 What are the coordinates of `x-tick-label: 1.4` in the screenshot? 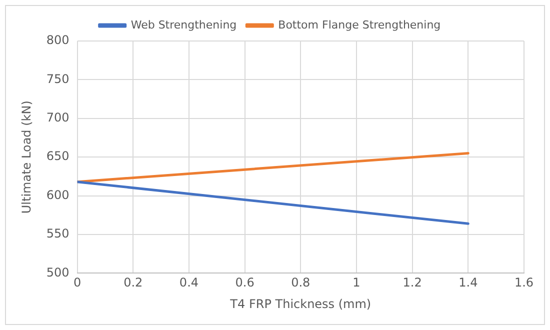 It's located at (468, 283).